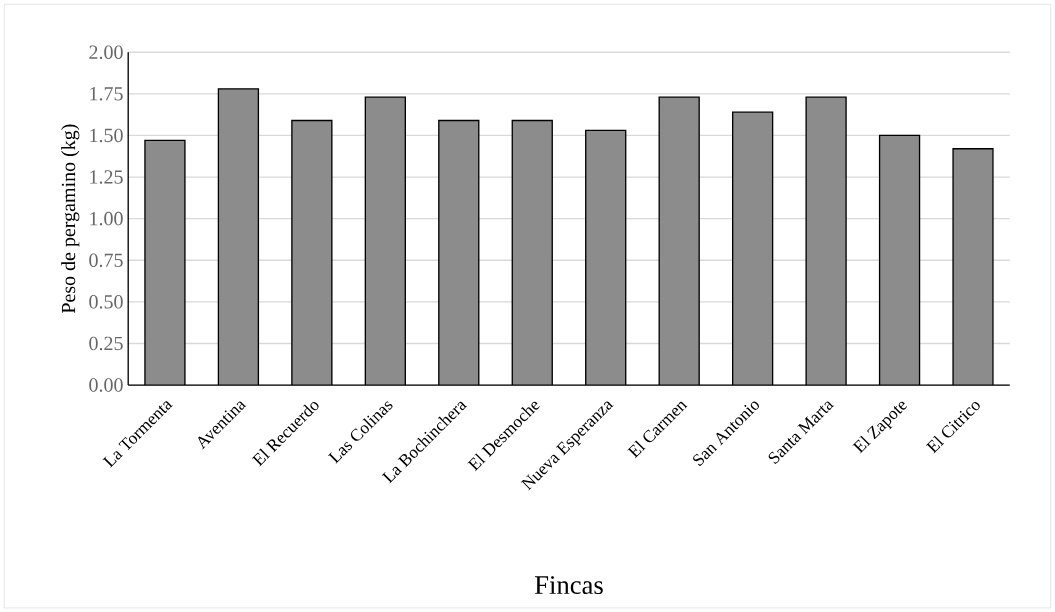  What do you see at coordinates (106, 177) in the screenshot?
I see `y-tick-label: 1.25` at bounding box center [106, 177].